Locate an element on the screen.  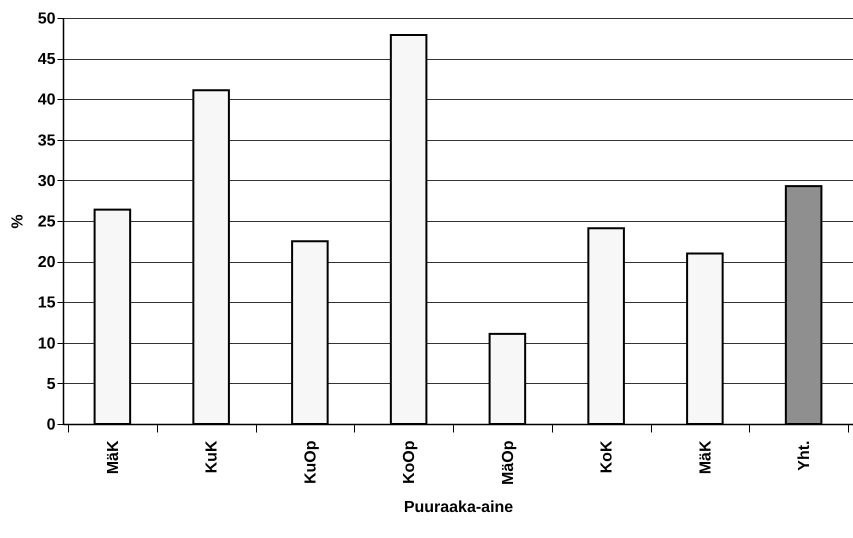
x-tick-label: KoOp is located at coordinates (409, 462).